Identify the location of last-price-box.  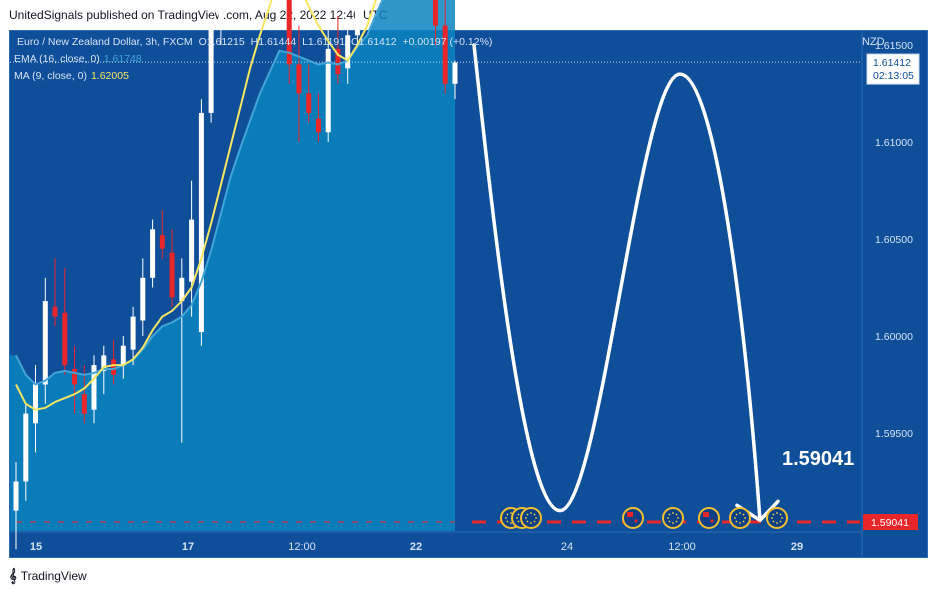
(893, 69).